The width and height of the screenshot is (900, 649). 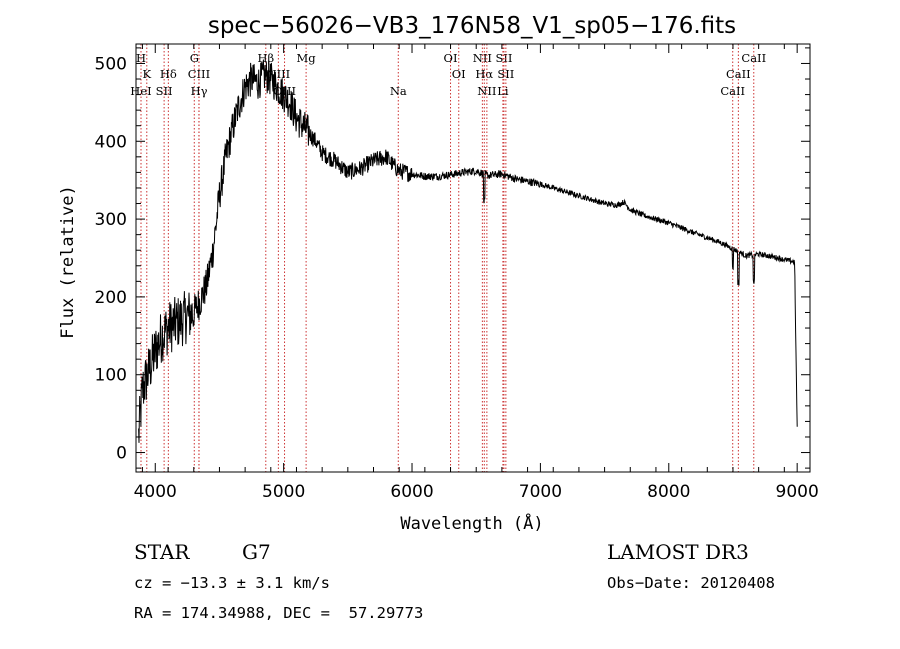 What do you see at coordinates (199, 91) in the screenshot?
I see `spectral-line-label: Hγ` at bounding box center [199, 91].